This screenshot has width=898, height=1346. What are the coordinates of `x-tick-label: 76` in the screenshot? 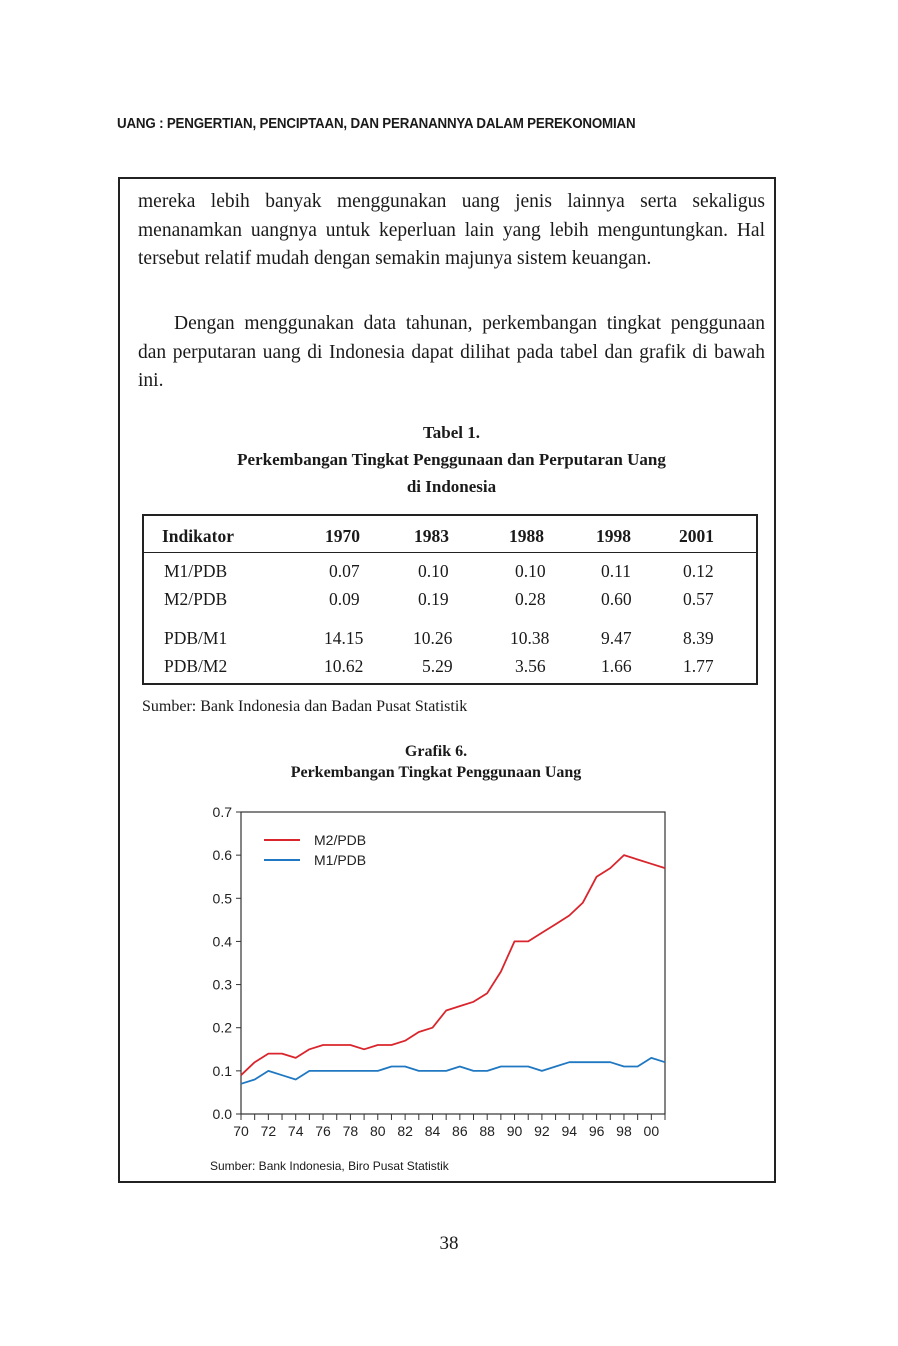 It's located at (323, 1131).